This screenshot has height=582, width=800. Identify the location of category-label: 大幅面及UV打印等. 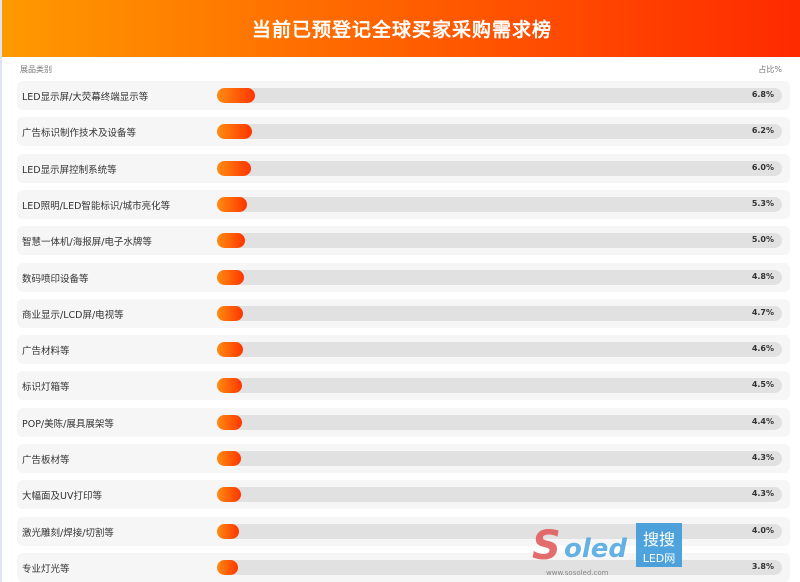
(62, 497).